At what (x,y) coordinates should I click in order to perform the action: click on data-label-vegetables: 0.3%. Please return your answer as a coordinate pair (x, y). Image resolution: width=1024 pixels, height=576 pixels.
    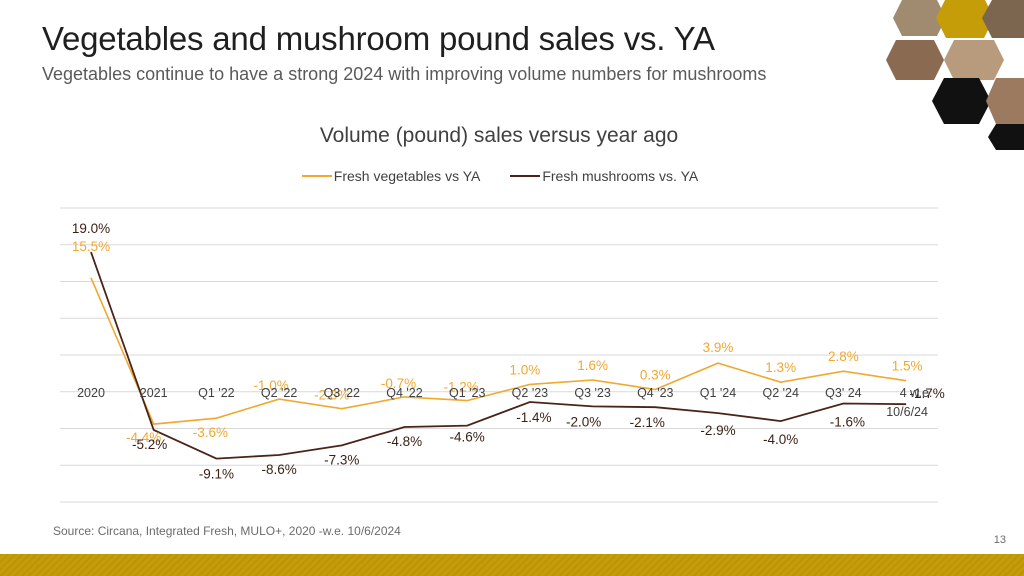
    Looking at the image, I should click on (655, 375).